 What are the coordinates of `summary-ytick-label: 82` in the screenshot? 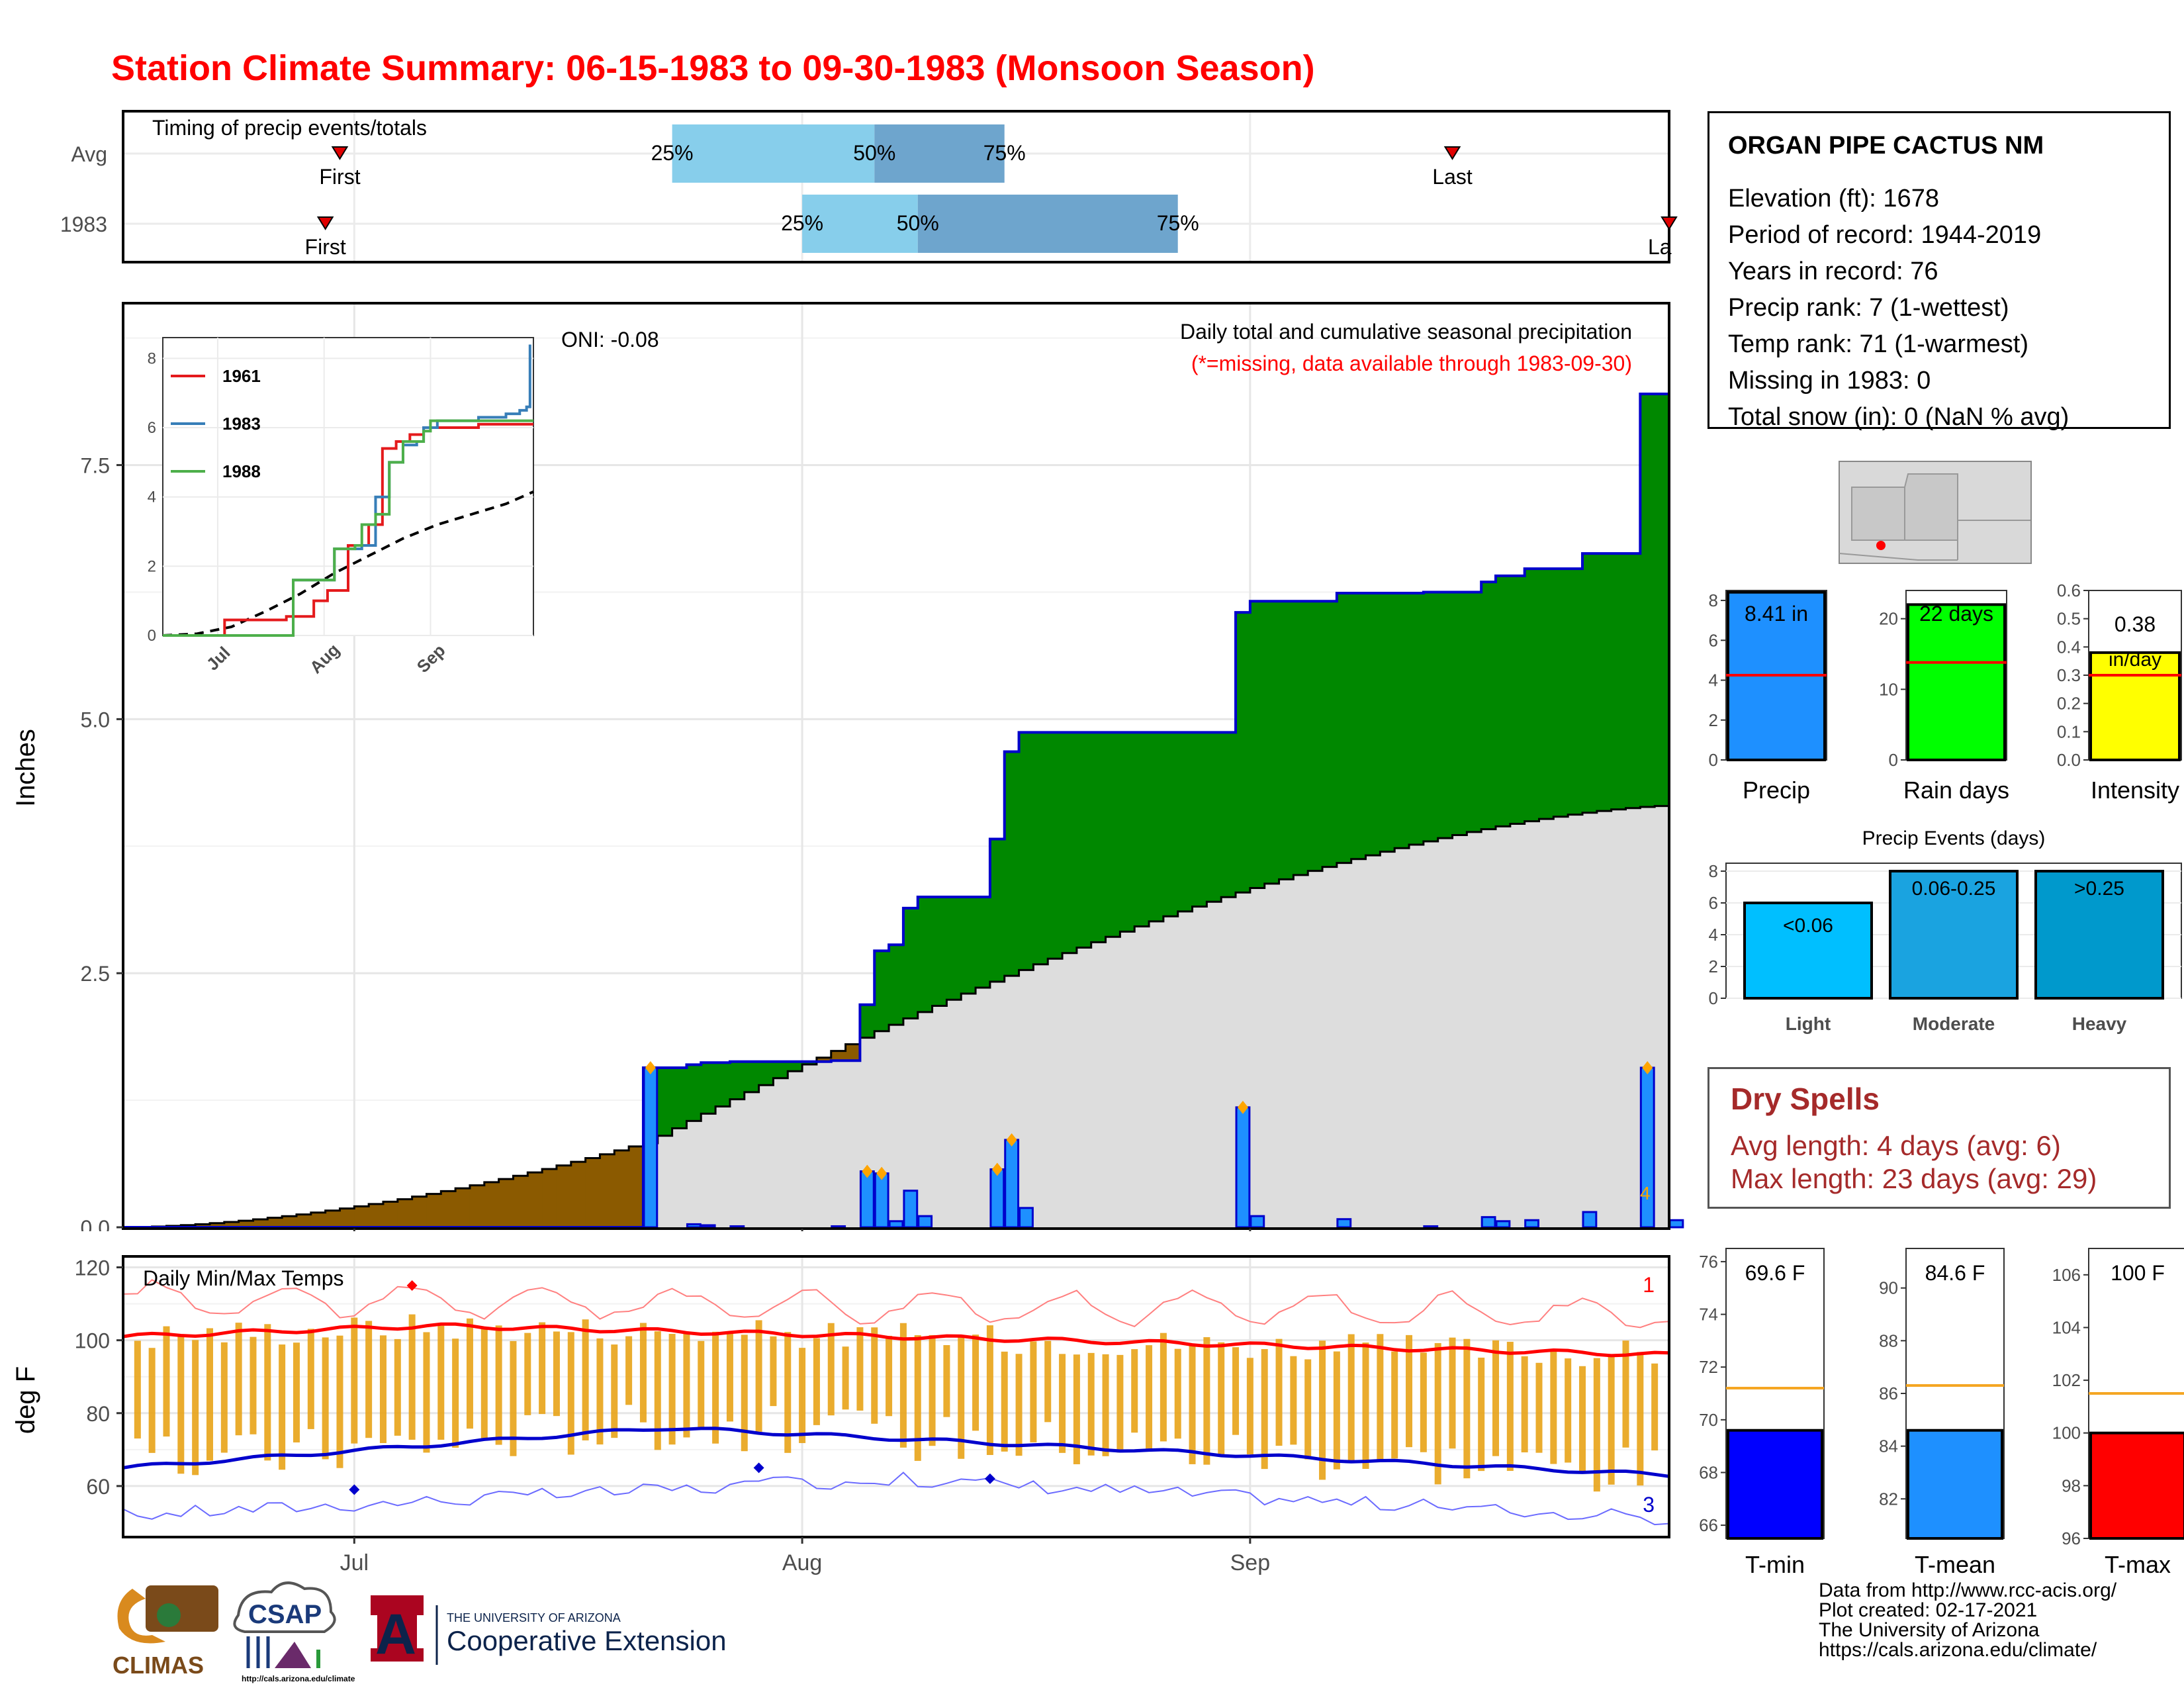 It's located at (1888, 1499).